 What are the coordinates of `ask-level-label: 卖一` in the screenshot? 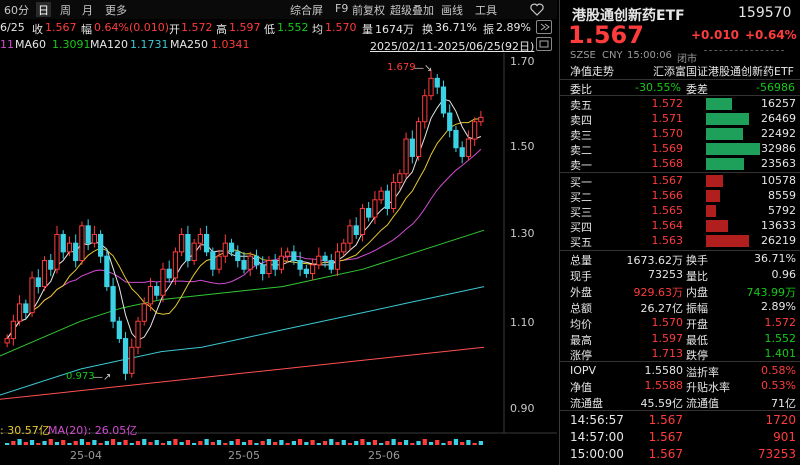 It's located at (581, 165).